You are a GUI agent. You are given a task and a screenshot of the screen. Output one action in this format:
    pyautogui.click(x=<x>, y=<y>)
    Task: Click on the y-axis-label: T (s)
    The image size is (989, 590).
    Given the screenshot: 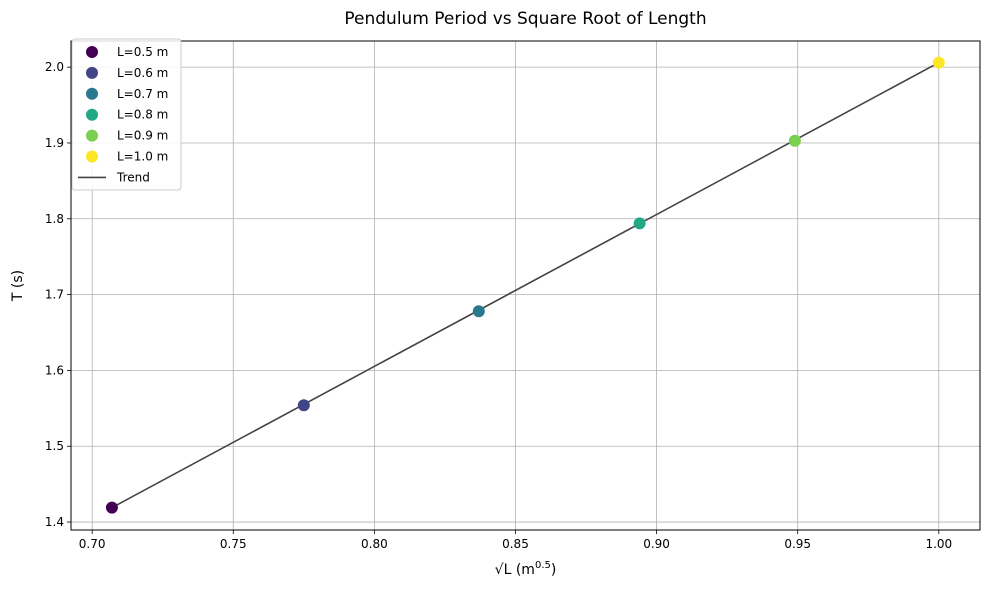 What is the action you would take?
    pyautogui.click(x=18, y=286)
    